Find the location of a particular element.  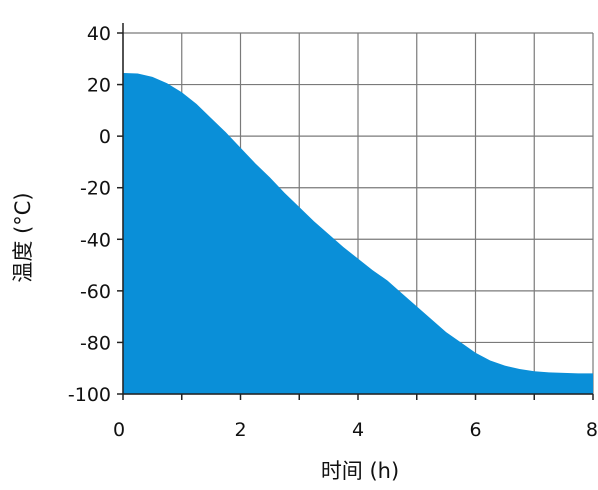

y-tick-label: -40 is located at coordinates (95, 240).